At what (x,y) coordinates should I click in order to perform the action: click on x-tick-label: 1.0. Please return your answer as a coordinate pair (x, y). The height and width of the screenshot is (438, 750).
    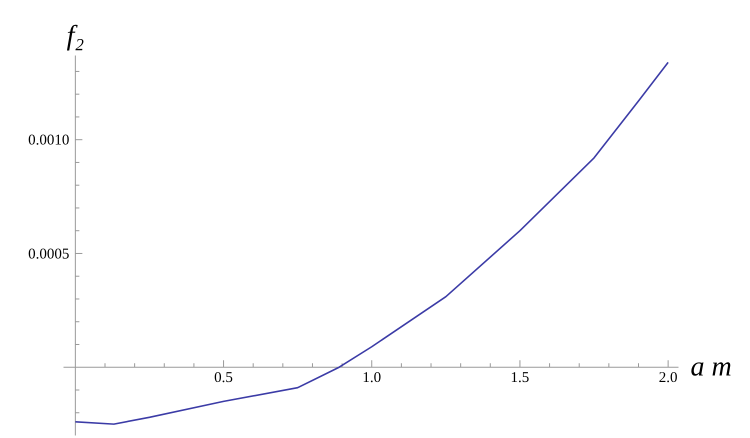
    Looking at the image, I should click on (372, 378).